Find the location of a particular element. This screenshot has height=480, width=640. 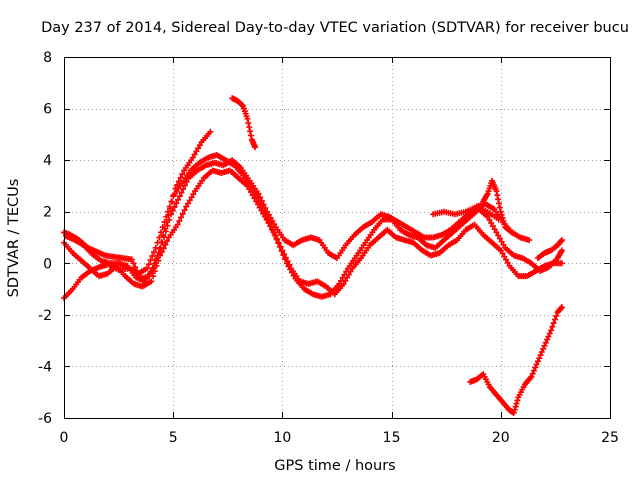

y-tick-label: 0 is located at coordinates (47, 264).